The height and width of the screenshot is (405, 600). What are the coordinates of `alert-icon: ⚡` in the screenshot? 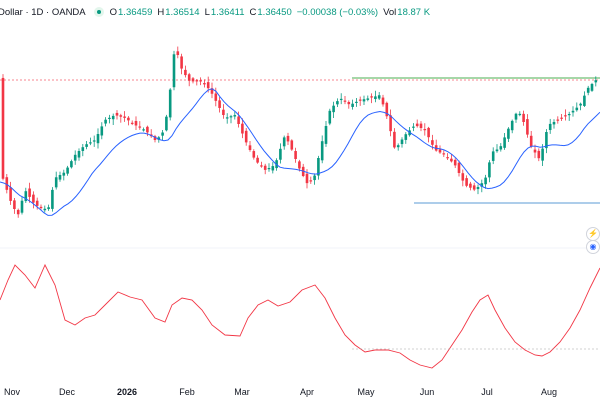 It's located at (593, 234).